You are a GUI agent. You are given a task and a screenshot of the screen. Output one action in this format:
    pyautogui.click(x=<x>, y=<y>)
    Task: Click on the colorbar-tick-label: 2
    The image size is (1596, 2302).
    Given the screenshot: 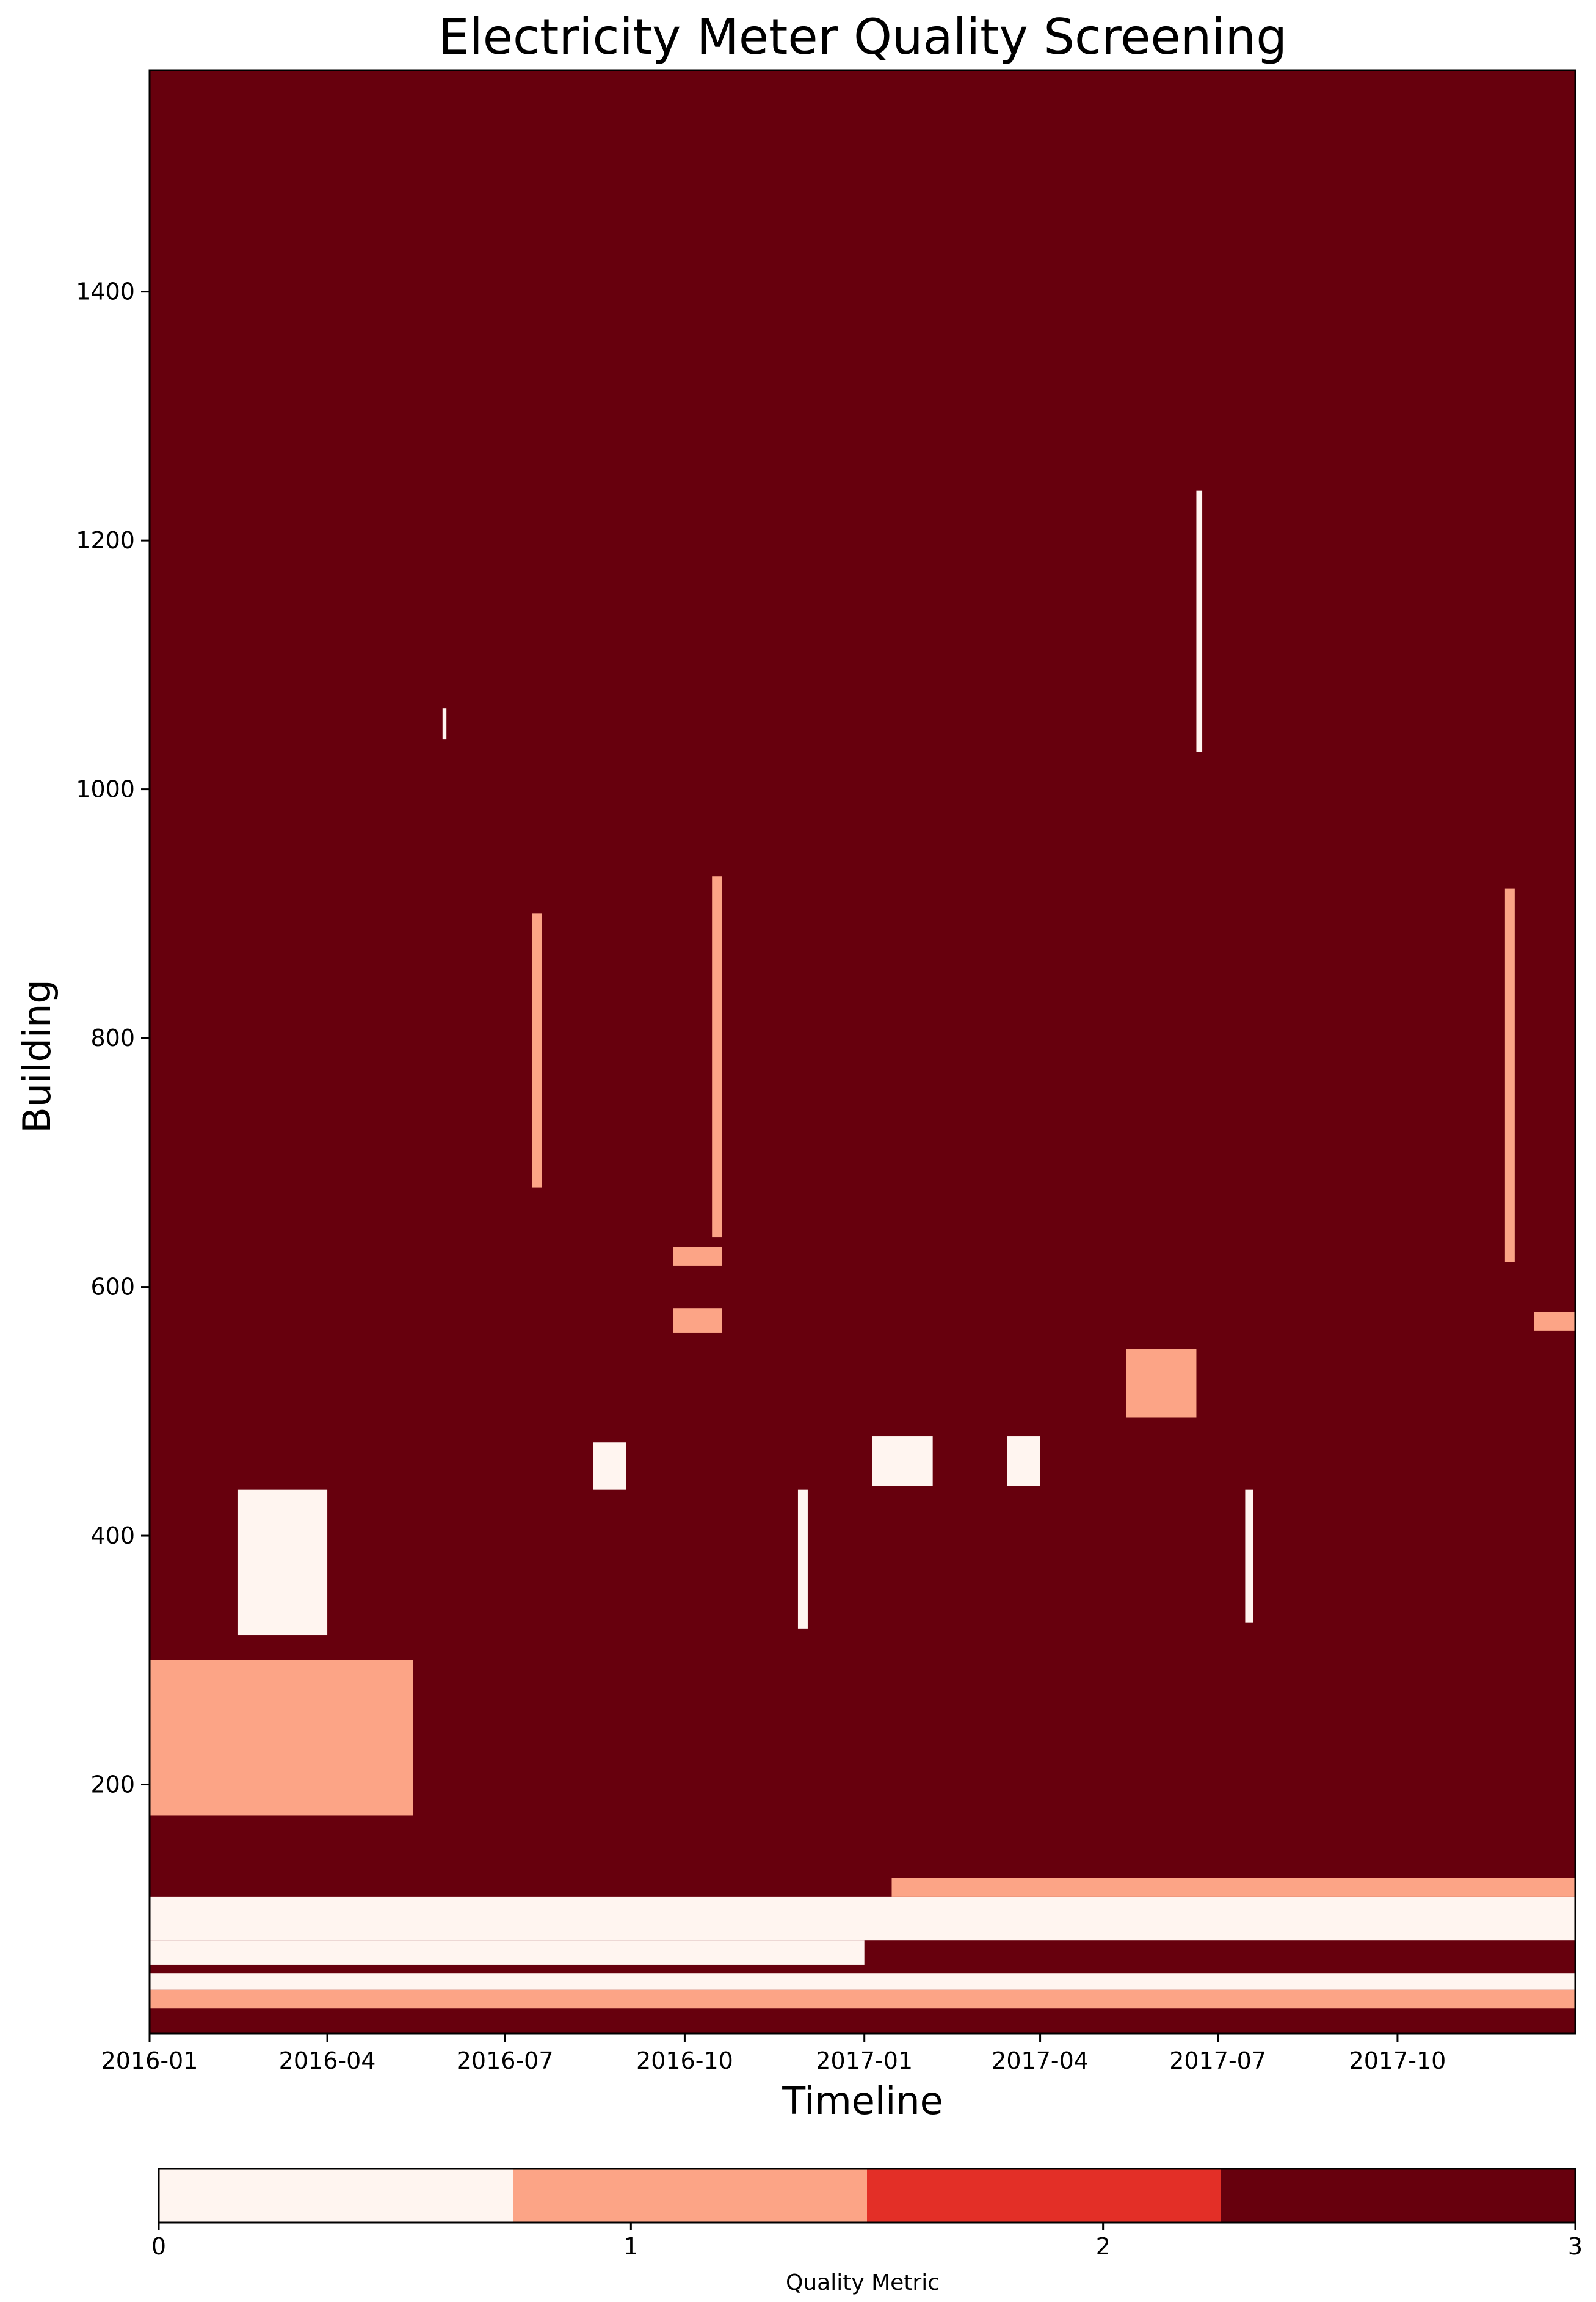 What is the action you would take?
    pyautogui.click(x=1103, y=2246)
    